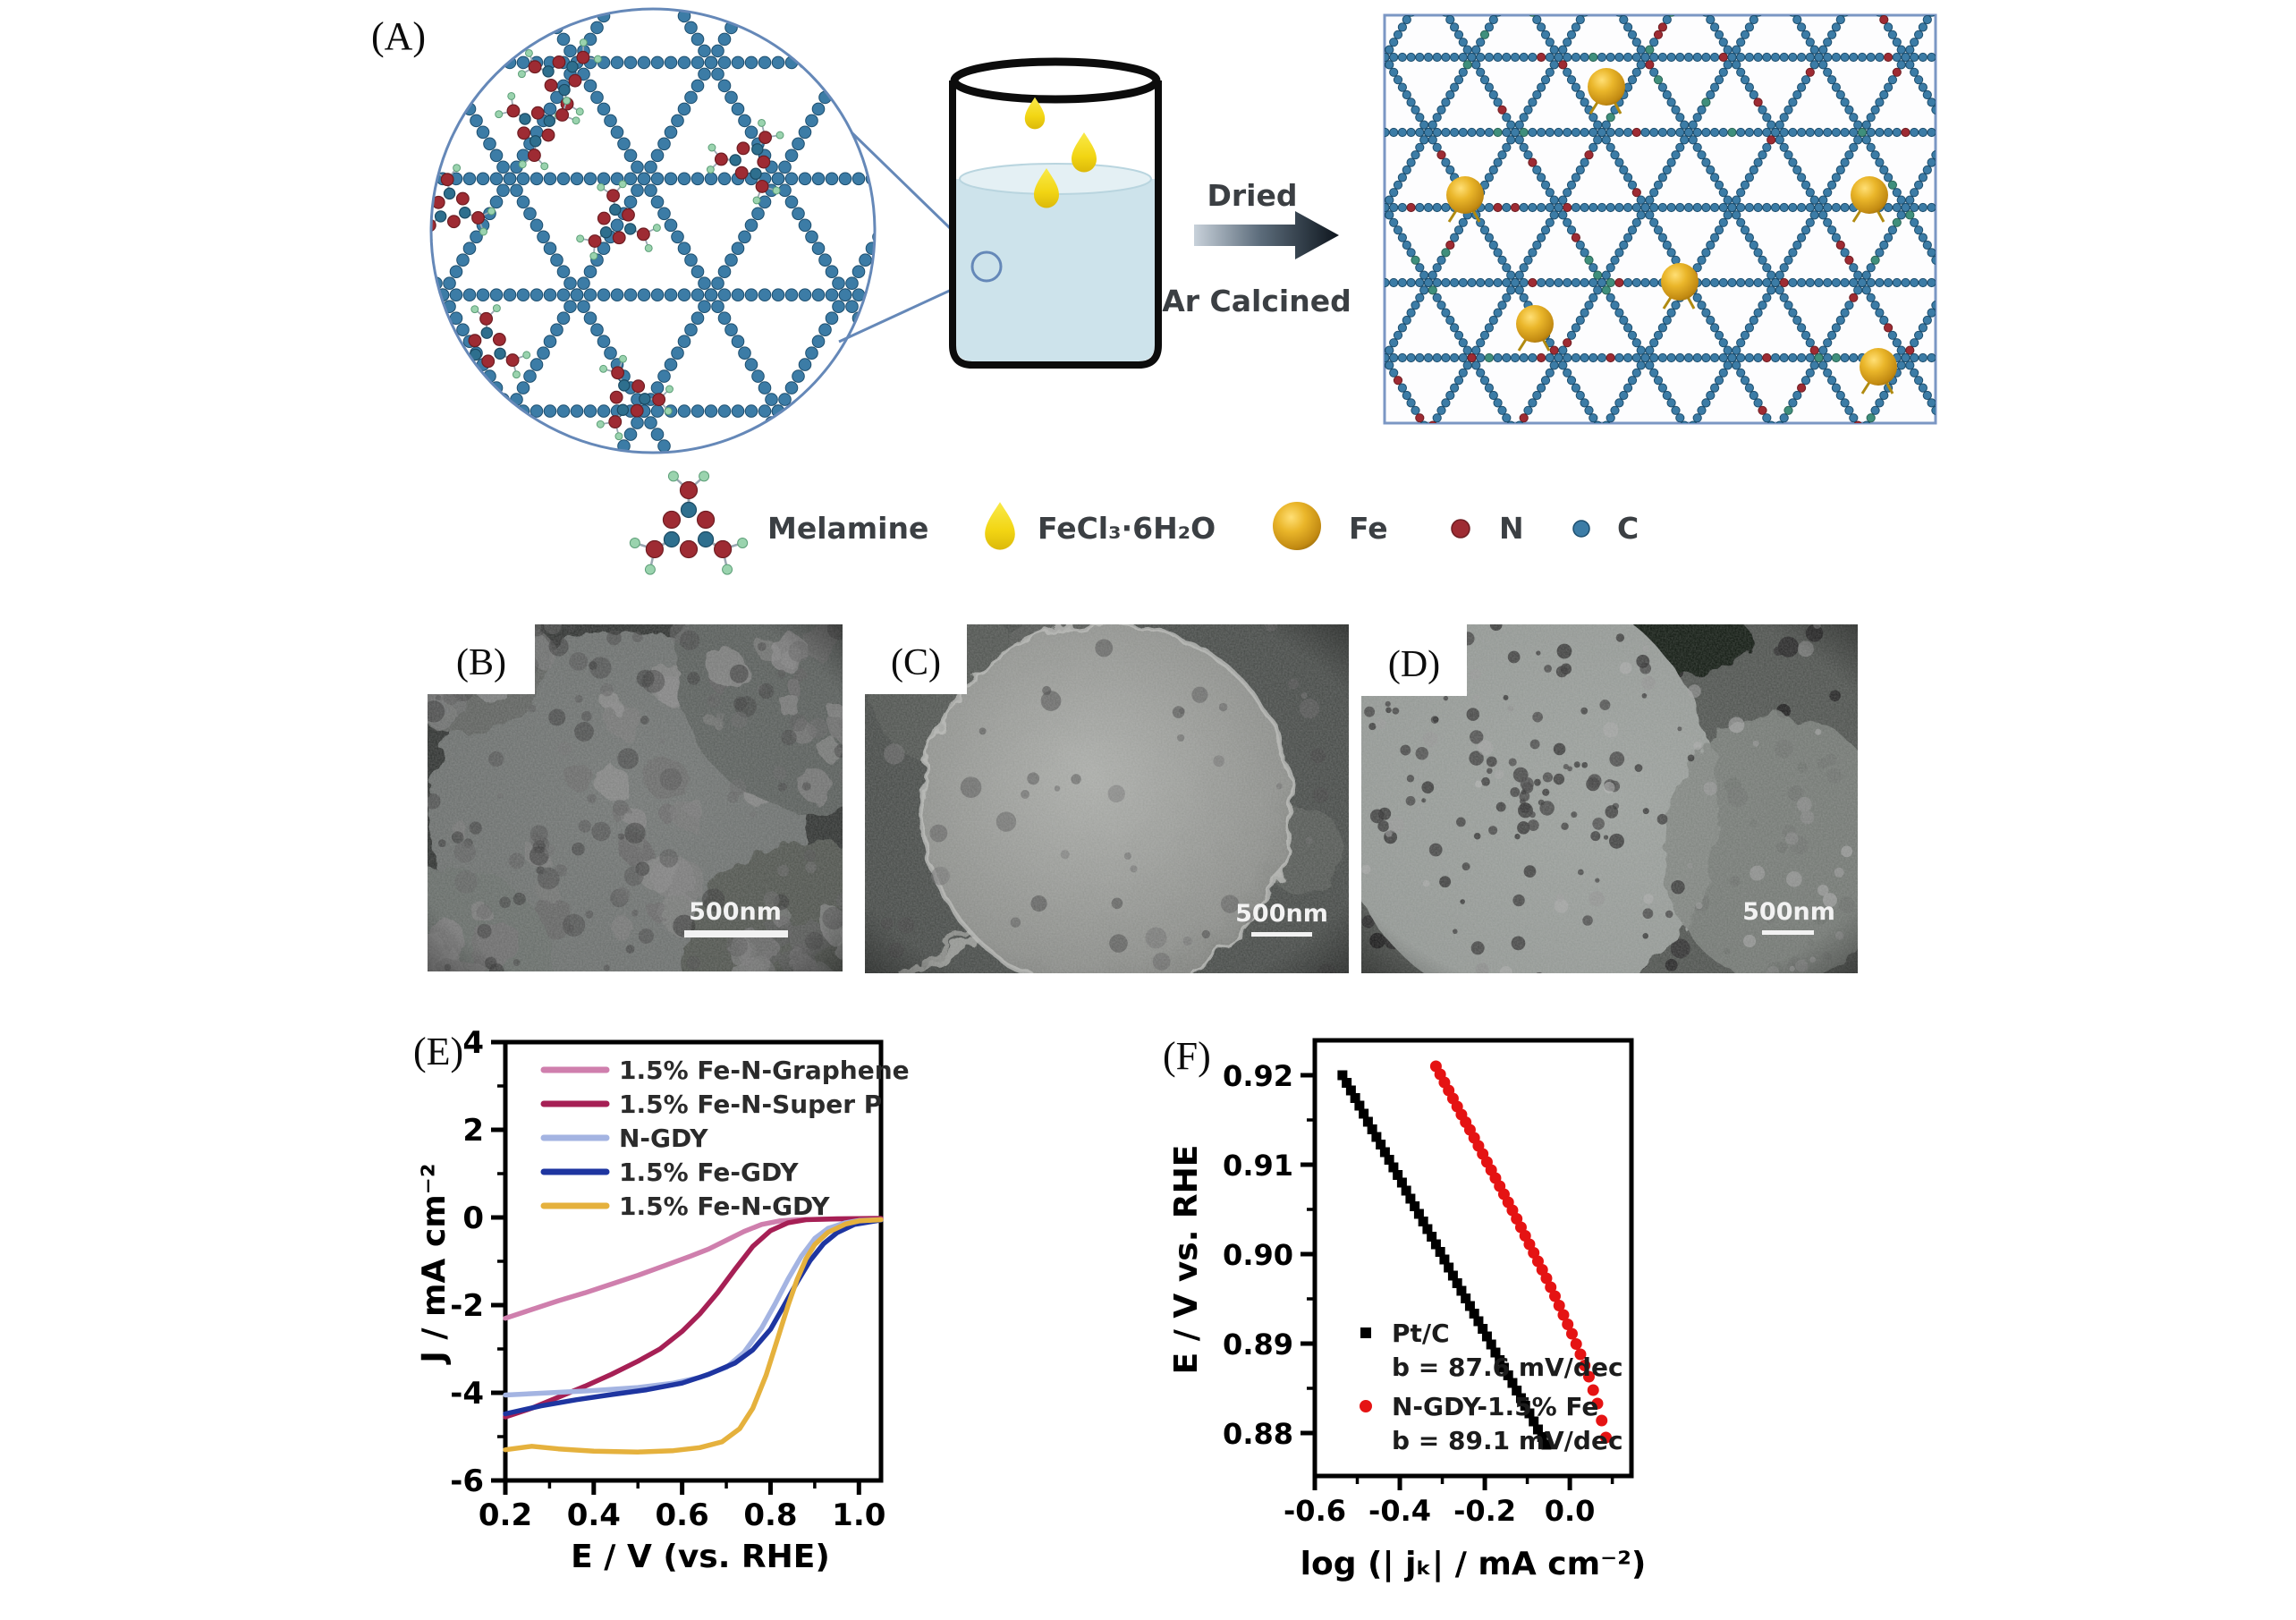  I want to click on y-tick-label: 0, so click(473, 1218).